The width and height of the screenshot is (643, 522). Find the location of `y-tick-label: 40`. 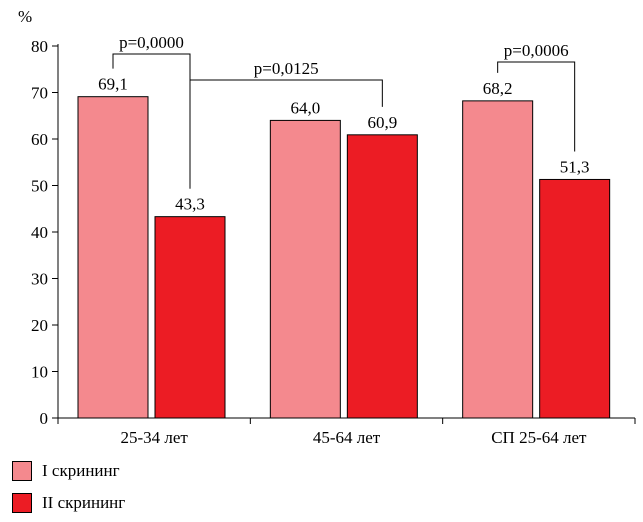

y-tick-label: 40 is located at coordinates (39, 232).